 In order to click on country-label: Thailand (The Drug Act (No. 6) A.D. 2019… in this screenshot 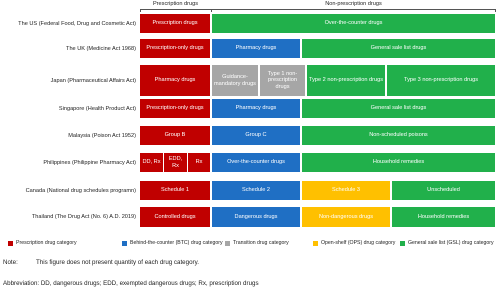, I will do `click(83, 217)`.